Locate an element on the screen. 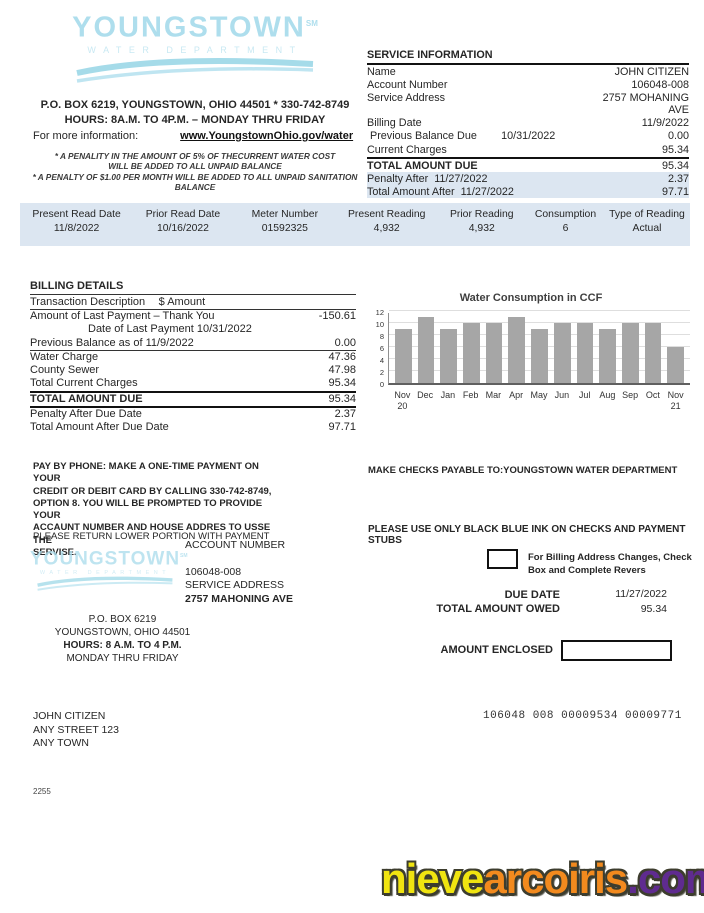 The image size is (704, 913). city-line: YOUNGSTOWN, OHIO 44501 is located at coordinates (122, 632).